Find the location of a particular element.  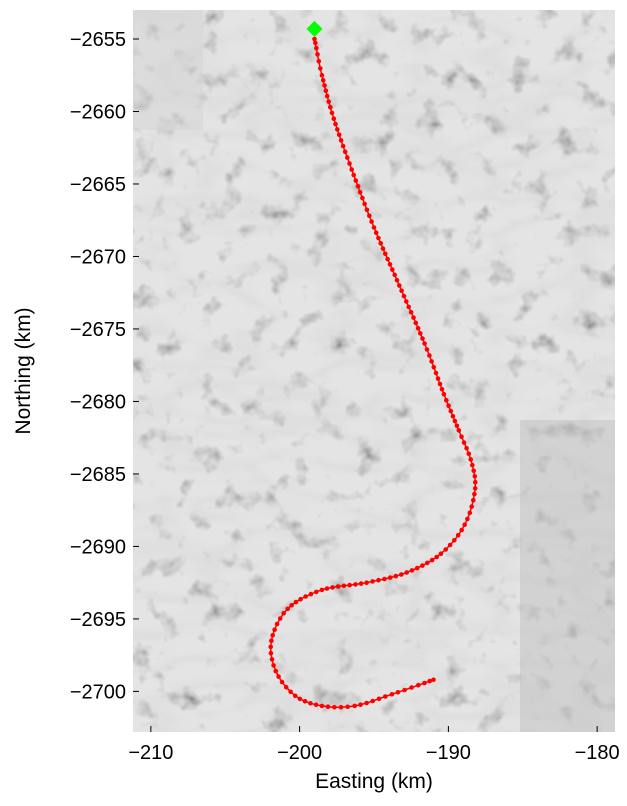

y-tick-label: −2680 is located at coordinates (98, 402).